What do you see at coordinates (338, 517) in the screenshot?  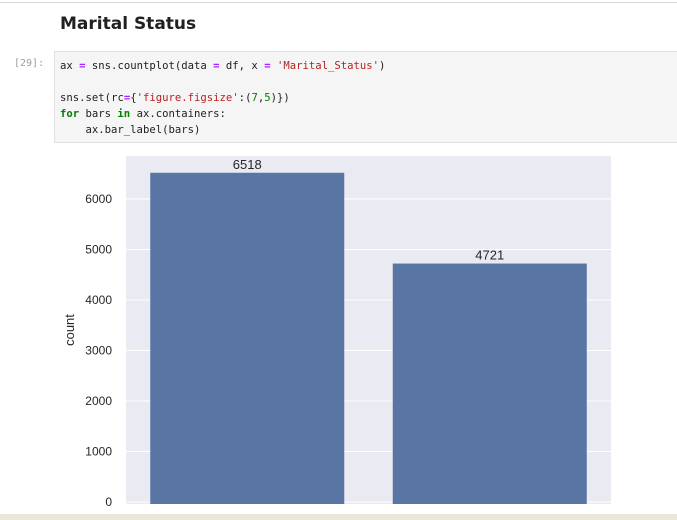 I see `bottom-band` at bounding box center [338, 517].